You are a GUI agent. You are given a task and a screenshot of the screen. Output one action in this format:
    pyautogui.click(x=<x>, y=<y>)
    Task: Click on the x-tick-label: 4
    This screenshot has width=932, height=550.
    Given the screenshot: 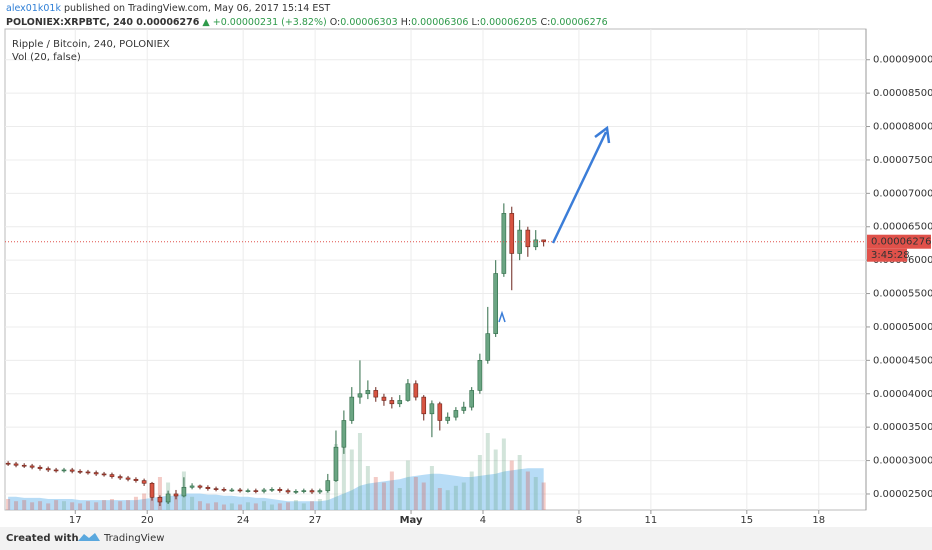 What is the action you would take?
    pyautogui.click(x=483, y=520)
    